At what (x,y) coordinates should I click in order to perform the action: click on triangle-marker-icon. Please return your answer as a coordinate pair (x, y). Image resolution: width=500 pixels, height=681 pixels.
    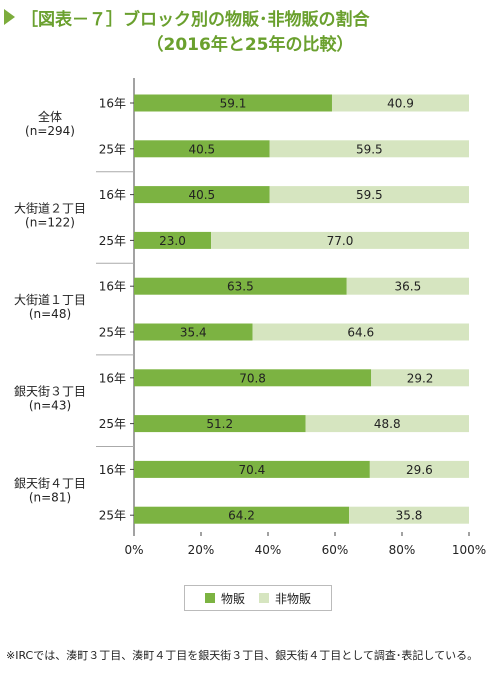
    Looking at the image, I should click on (9, 17).